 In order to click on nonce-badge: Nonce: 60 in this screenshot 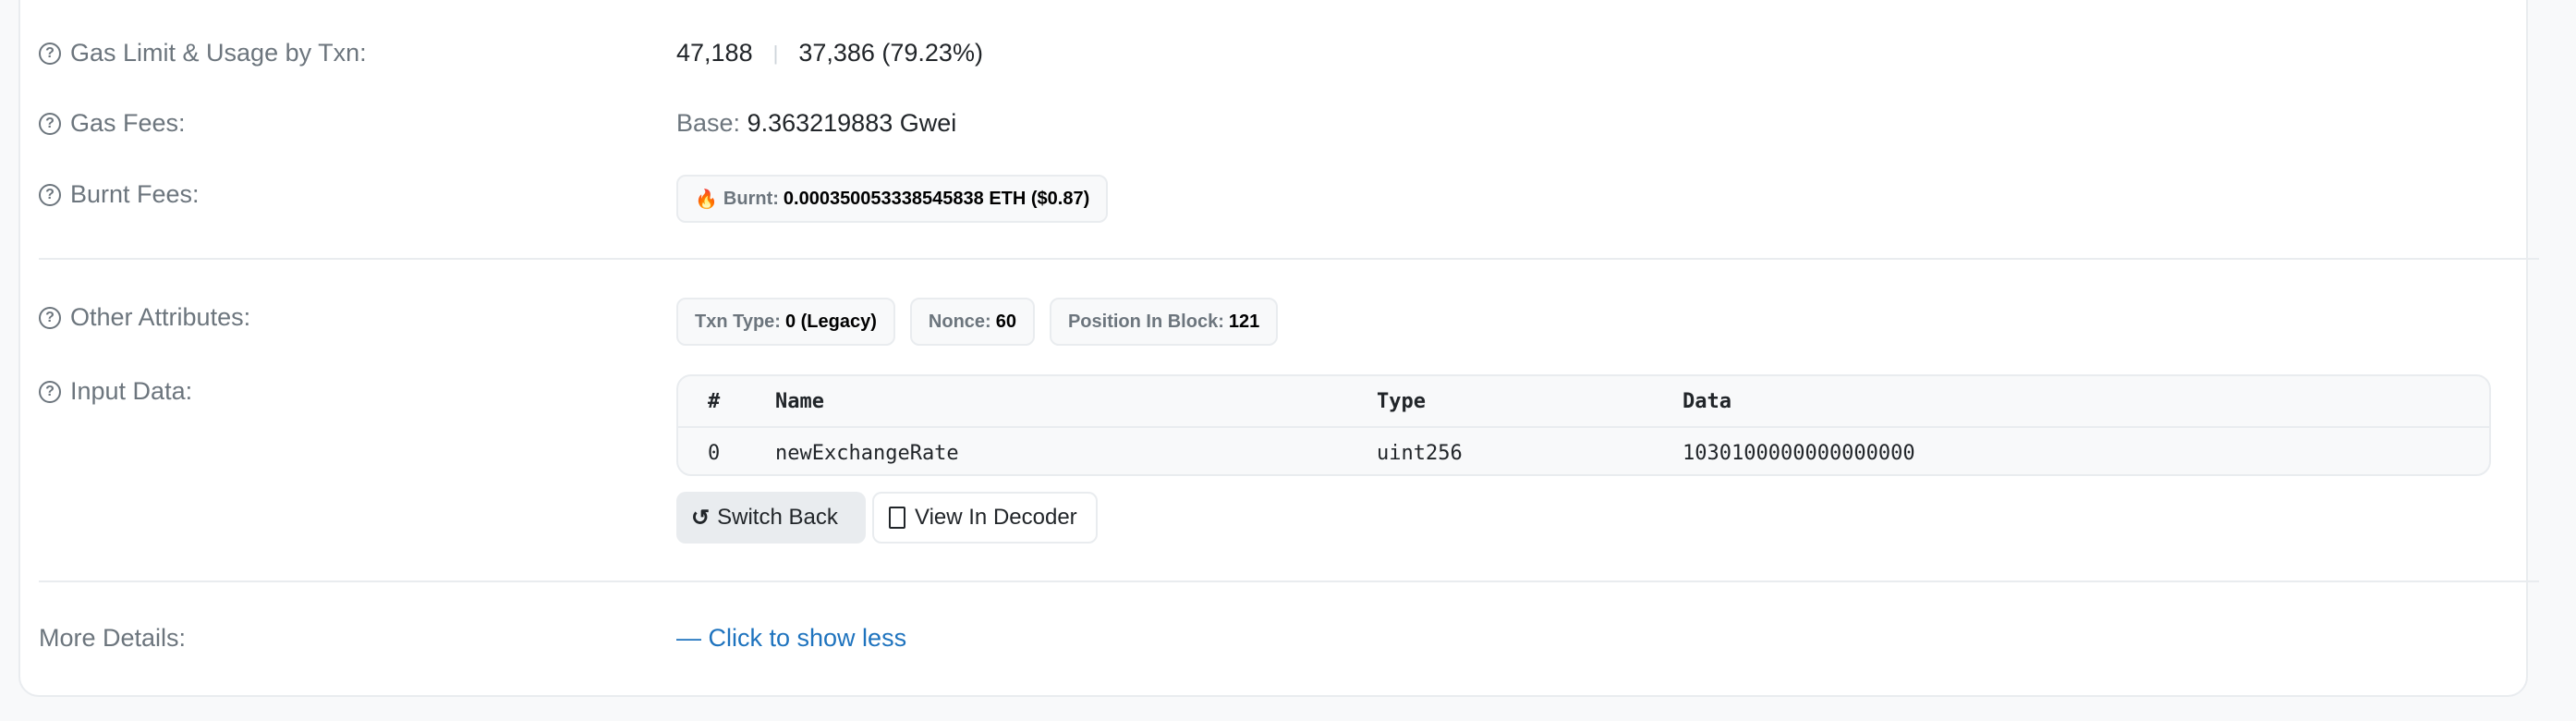, I will do `click(972, 322)`.